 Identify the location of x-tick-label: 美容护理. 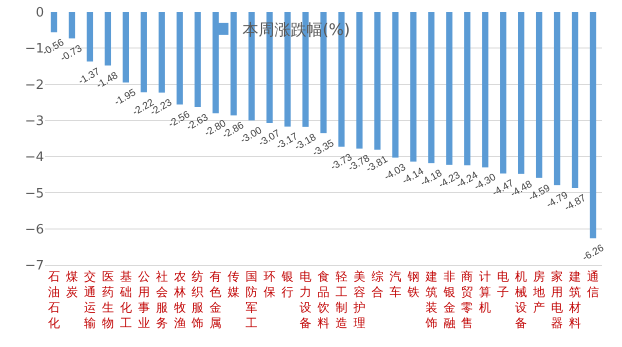
(359, 299).